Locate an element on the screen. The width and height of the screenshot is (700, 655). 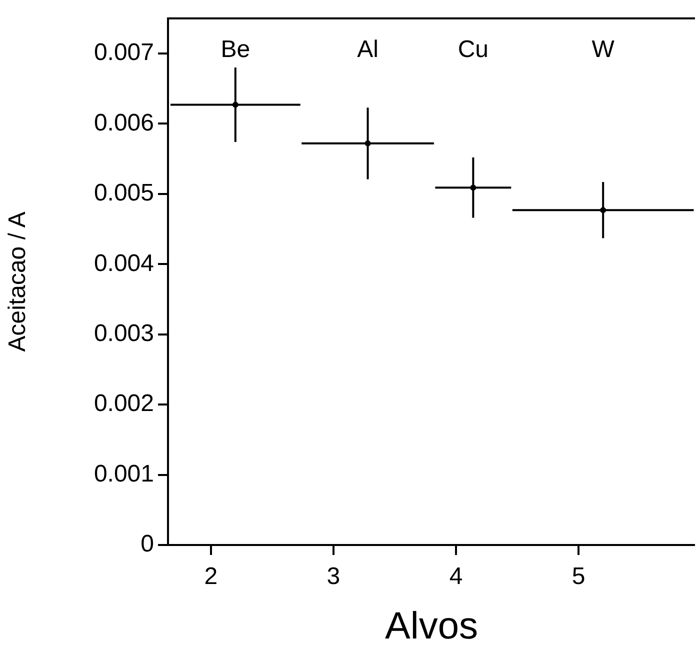
annotation: Cu is located at coordinates (473, 50).